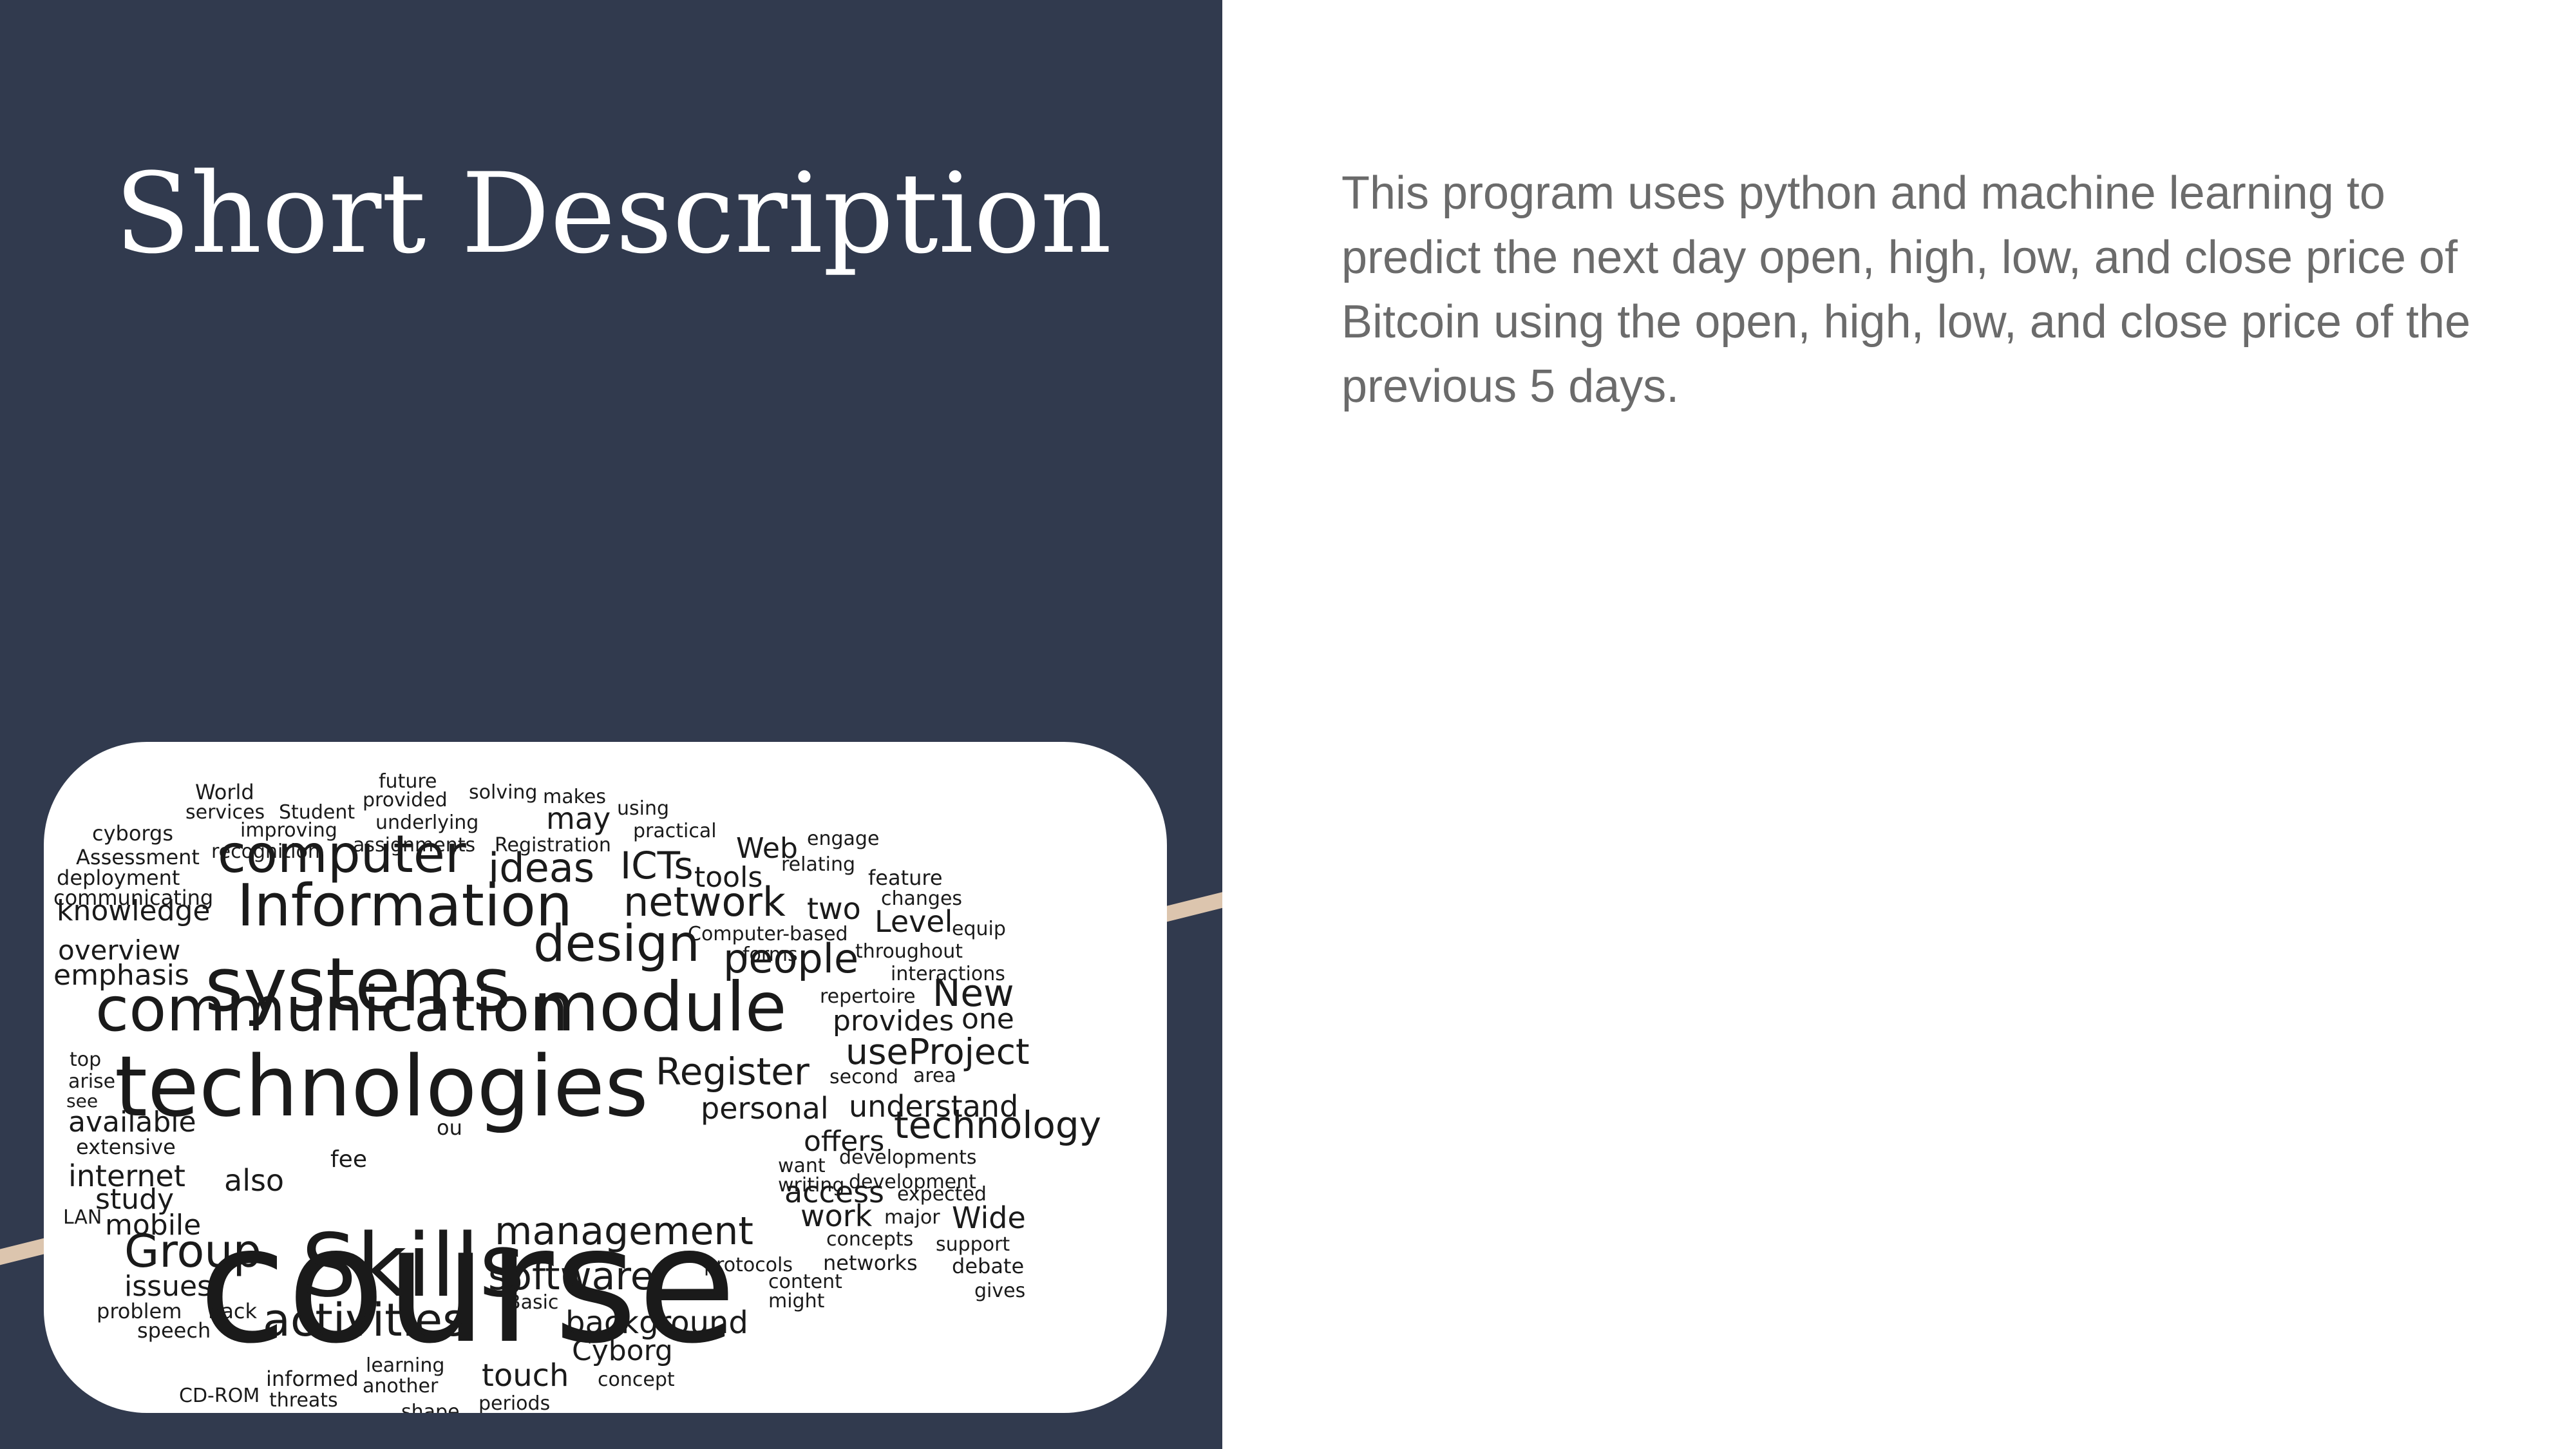 This screenshot has height=1449, width=2576. What do you see at coordinates (405, 906) in the screenshot?
I see `word-cloud-word: Information` at bounding box center [405, 906].